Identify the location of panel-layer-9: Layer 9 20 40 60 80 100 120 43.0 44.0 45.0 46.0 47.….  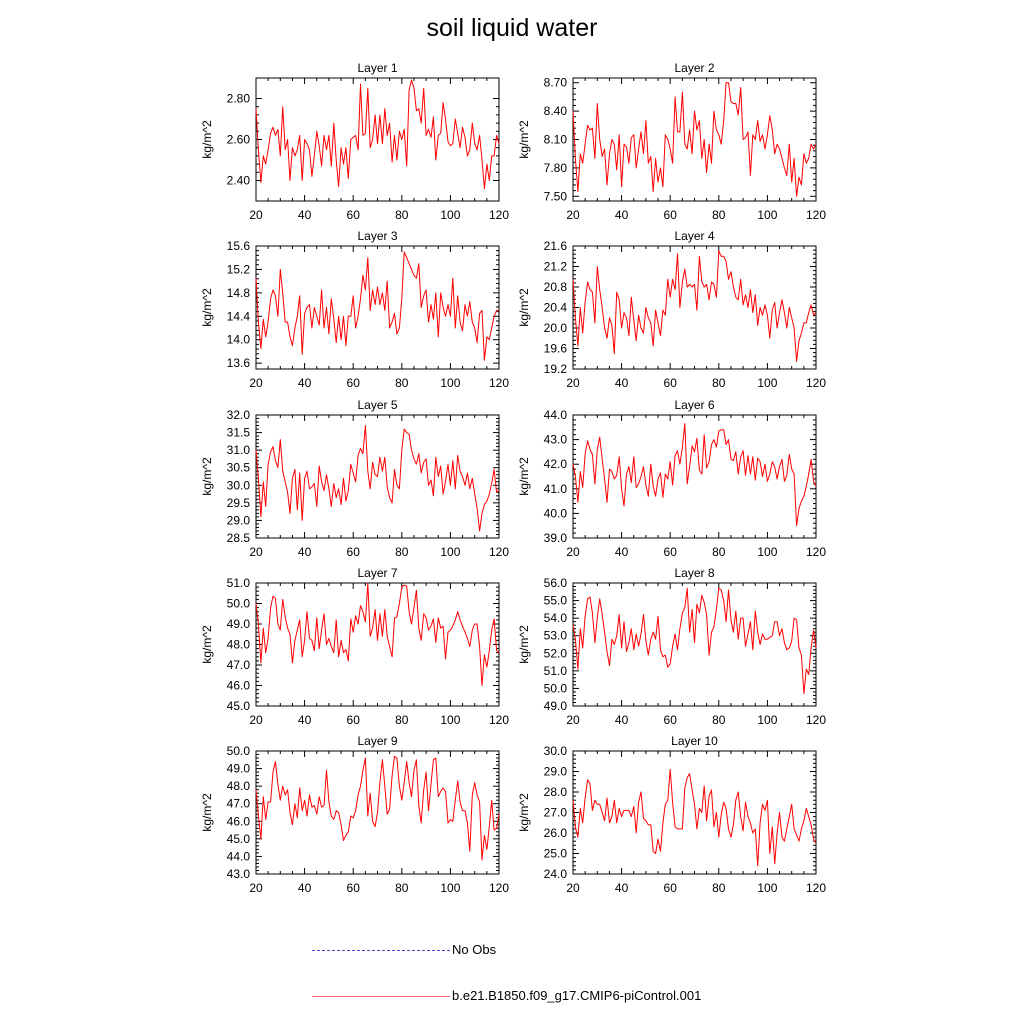
(354, 814).